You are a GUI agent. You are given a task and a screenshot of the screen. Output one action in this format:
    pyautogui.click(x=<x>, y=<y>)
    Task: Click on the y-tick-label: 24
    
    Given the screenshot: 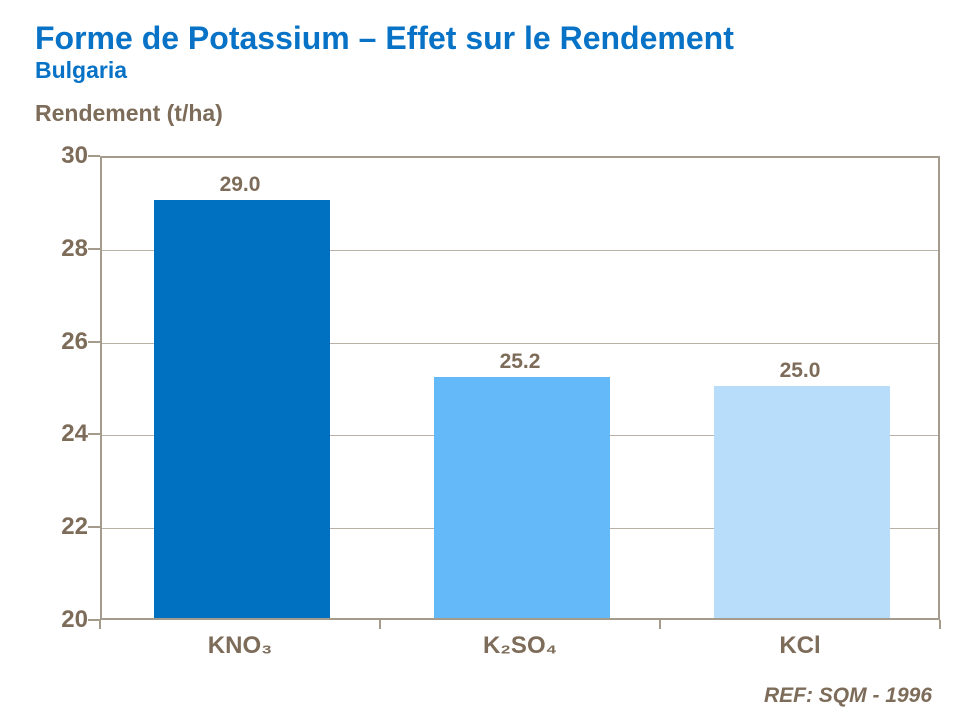 What is the action you would take?
    pyautogui.click(x=74, y=434)
    